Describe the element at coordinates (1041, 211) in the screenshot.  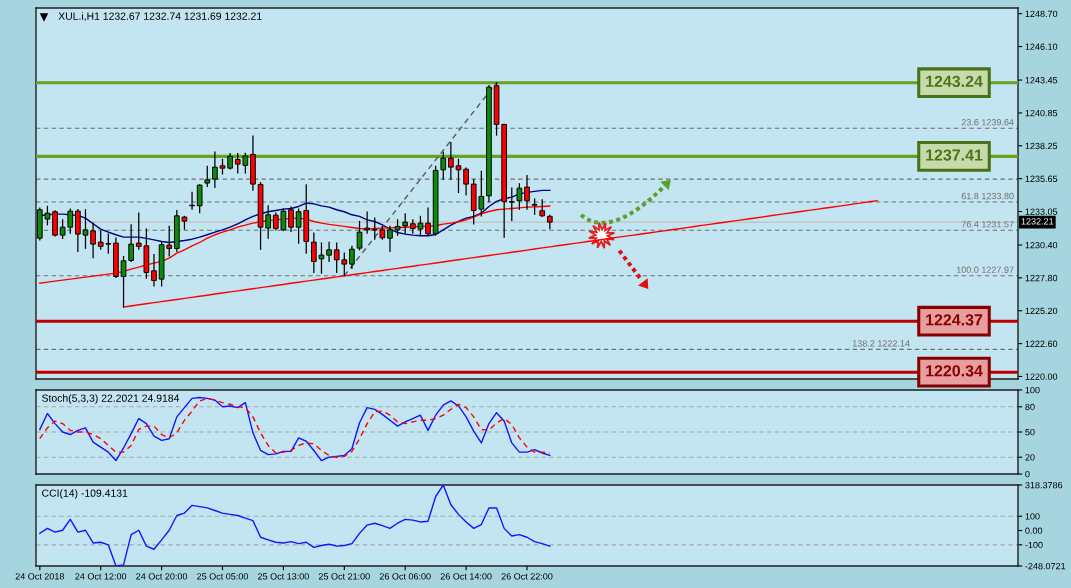
I see `y-tick-label: 1233.05` at that location.